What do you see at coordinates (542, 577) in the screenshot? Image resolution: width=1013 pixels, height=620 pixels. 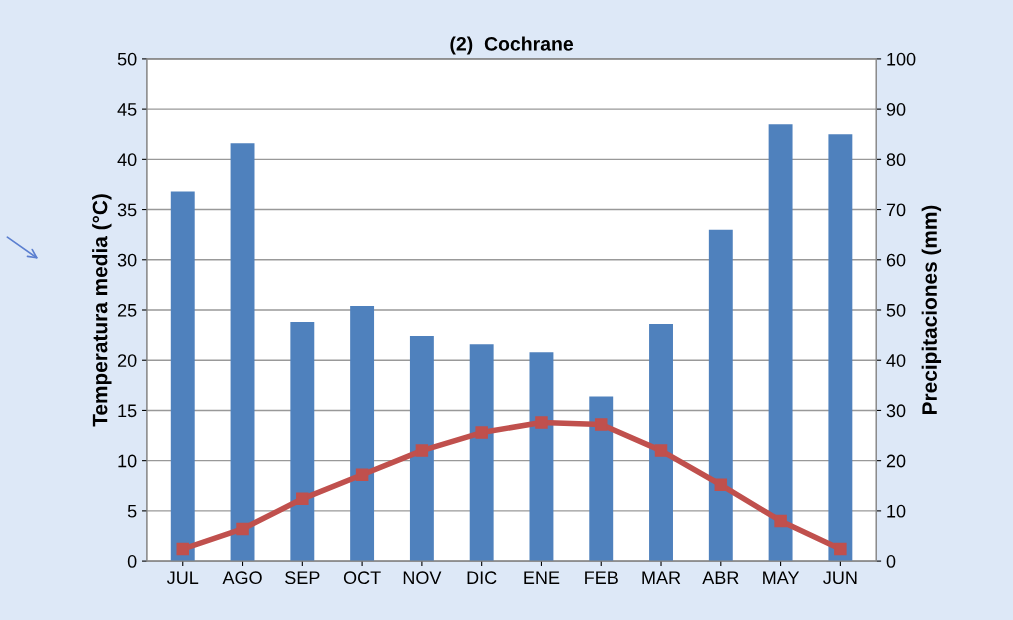 I see `x-tick-label: ENE` at bounding box center [542, 577].